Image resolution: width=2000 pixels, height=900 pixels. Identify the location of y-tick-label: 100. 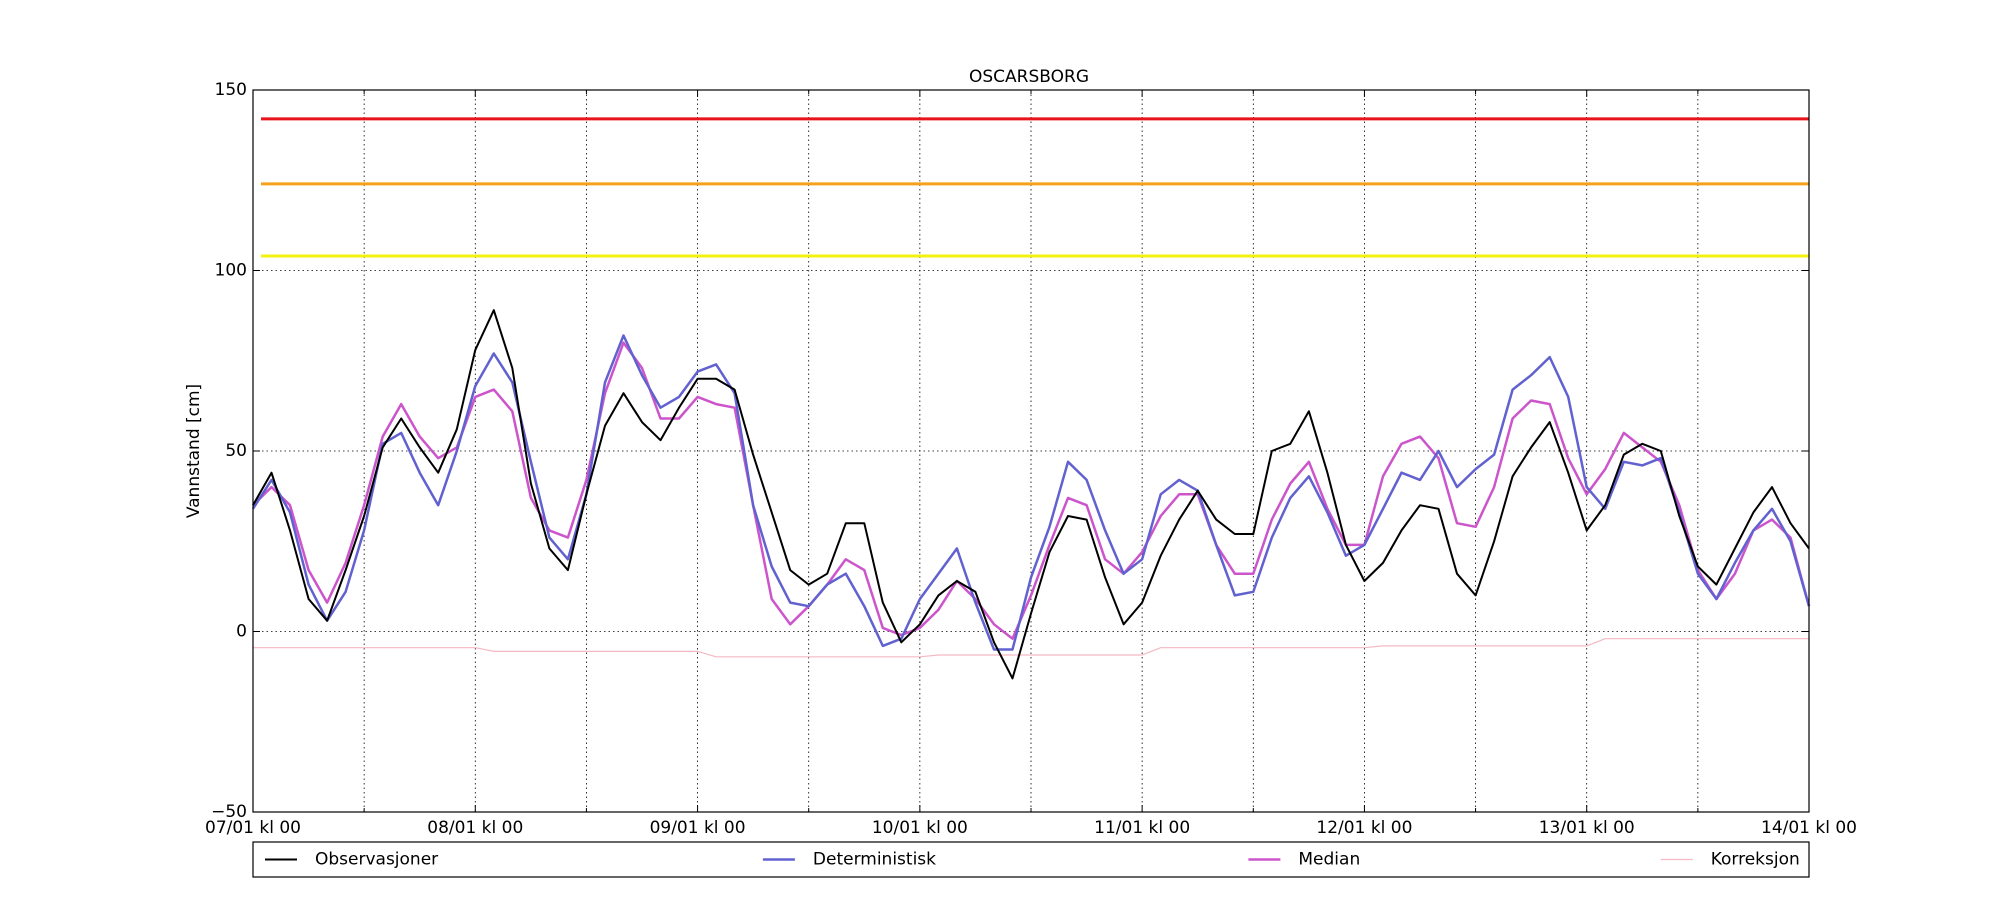
(231, 271).